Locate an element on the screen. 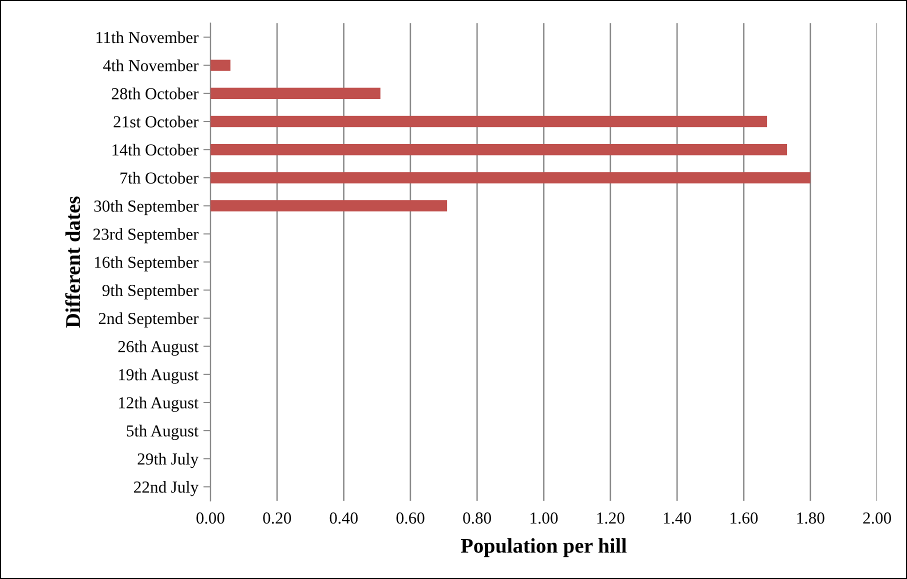 The height and width of the screenshot is (579, 907). y-tick-label: 11th November is located at coordinates (147, 37).